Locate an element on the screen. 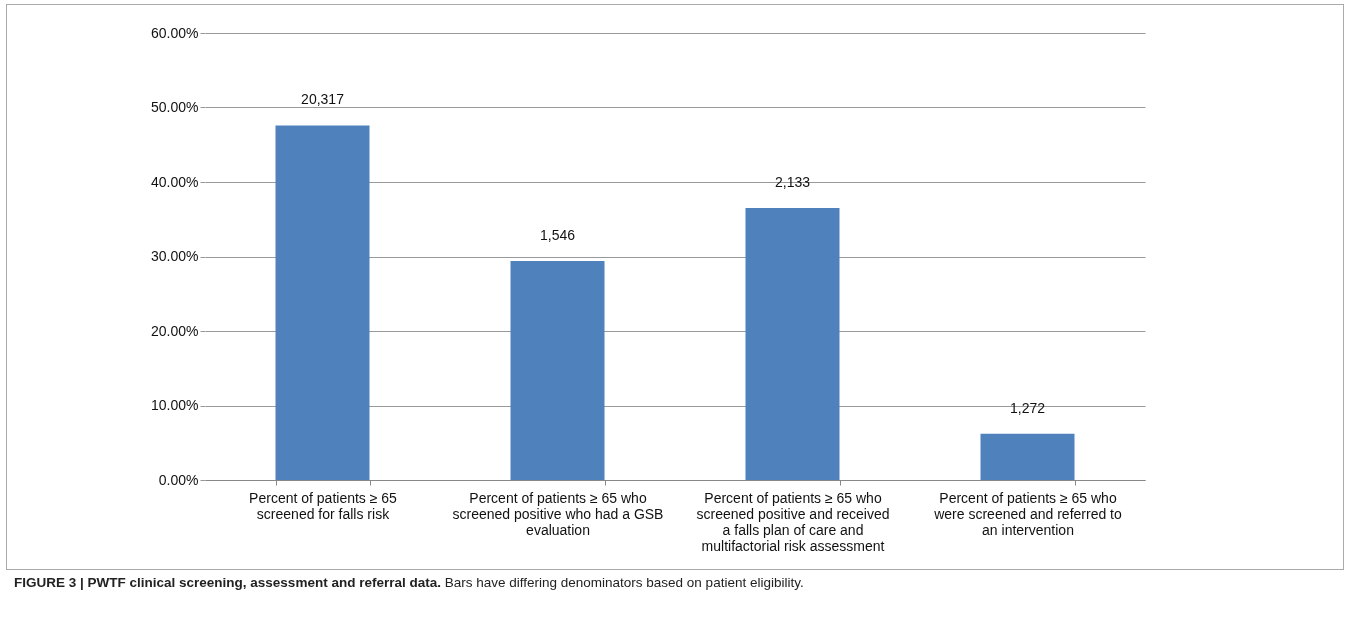 Image resolution: width=1352 pixels, height=641 pixels. x-tick-label: Percent of patients ≥ 65 who were screened and referred to an intervention is located at coordinates (1027, 513).